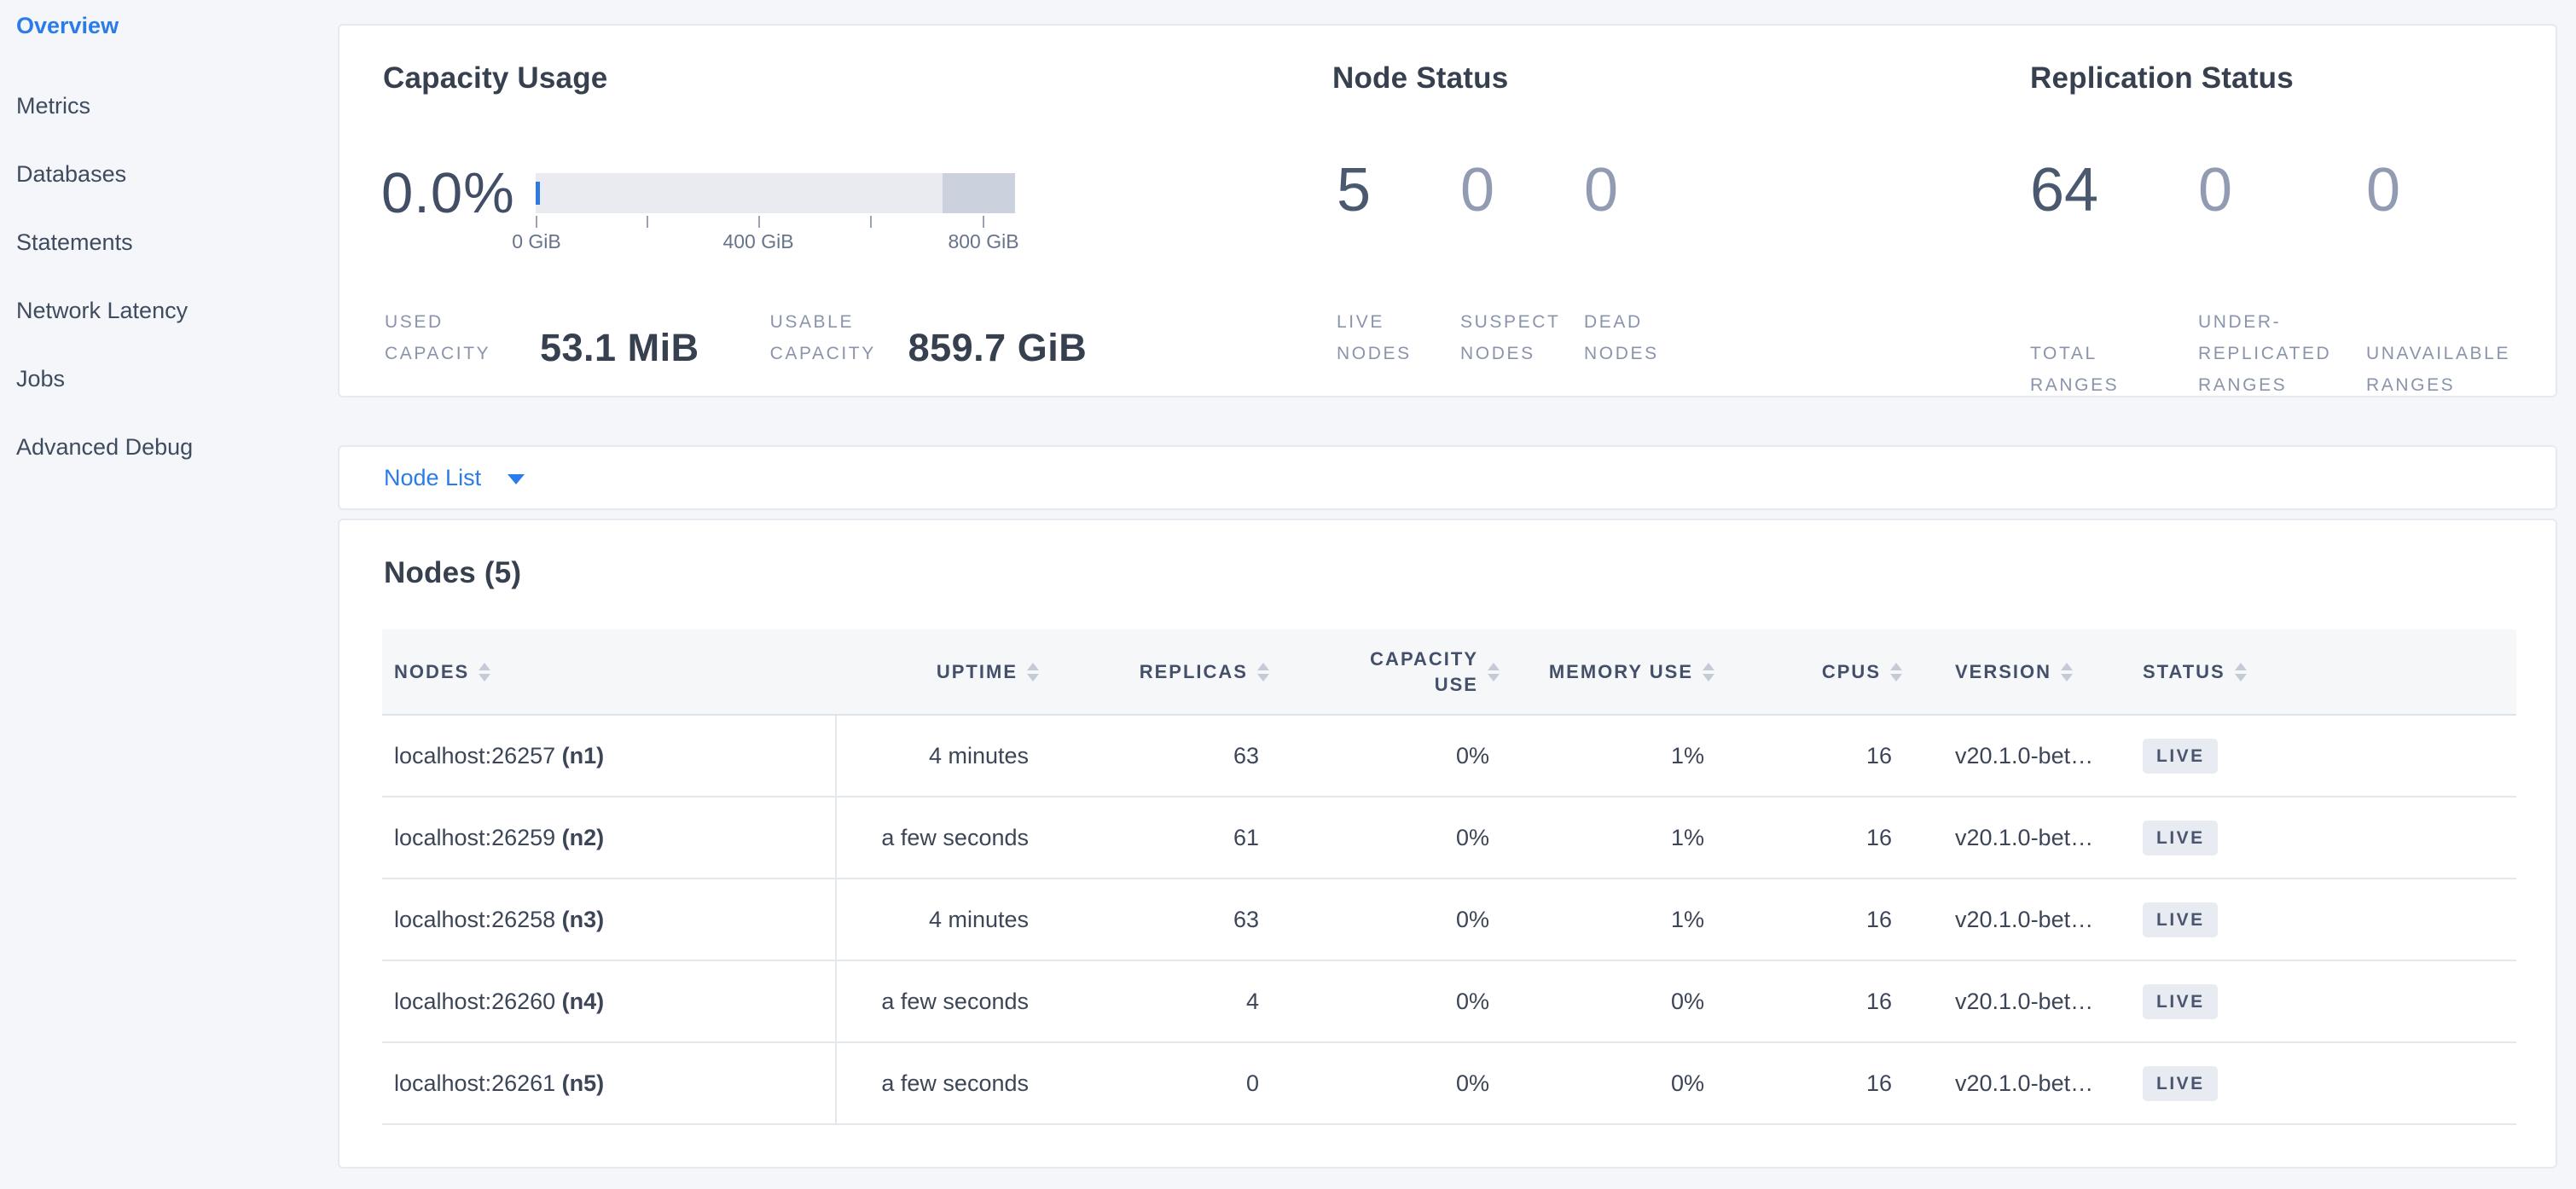 This screenshot has height=1189, width=2576. What do you see at coordinates (583, 1001) in the screenshot?
I see `node-id: (n4)` at bounding box center [583, 1001].